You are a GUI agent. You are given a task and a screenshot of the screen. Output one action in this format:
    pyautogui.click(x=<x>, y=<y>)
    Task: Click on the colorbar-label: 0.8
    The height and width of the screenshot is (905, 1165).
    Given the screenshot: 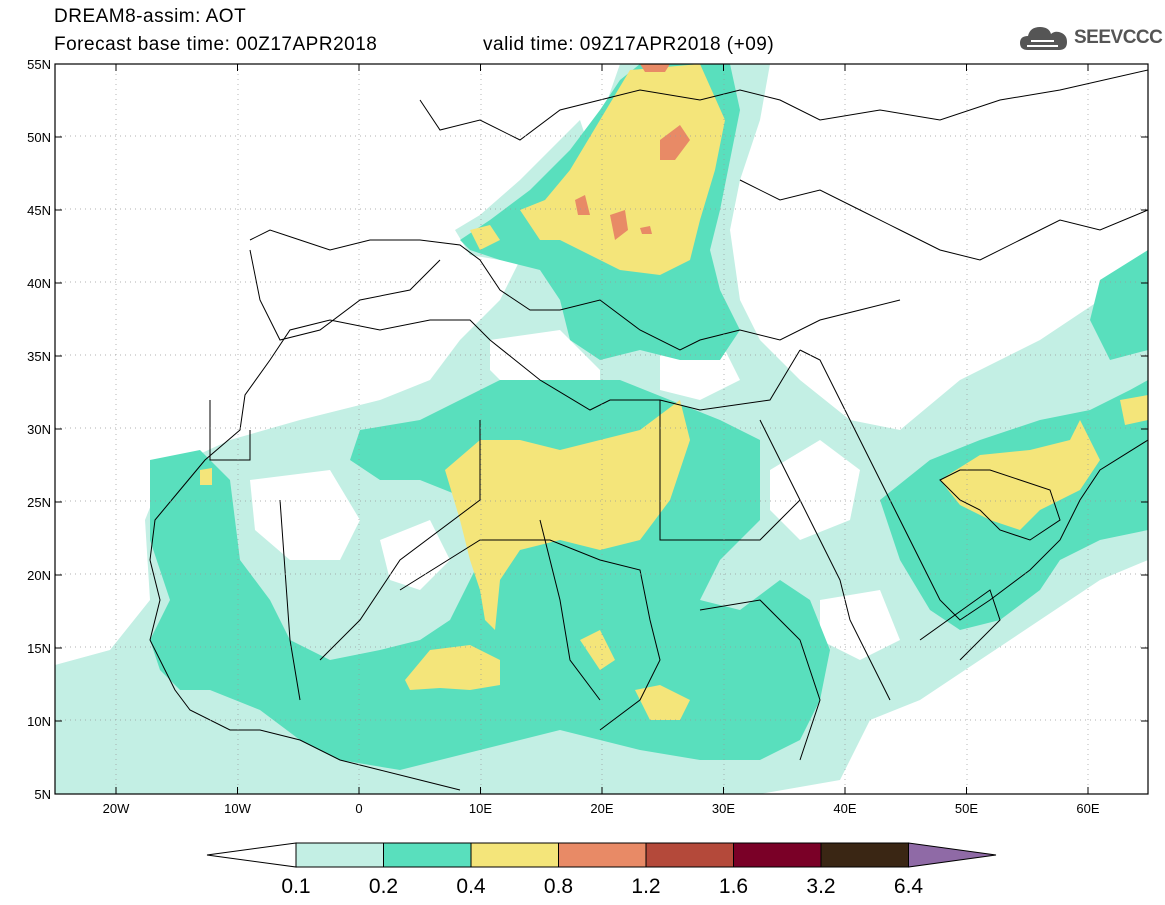 What is the action you would take?
    pyautogui.click(x=558, y=886)
    